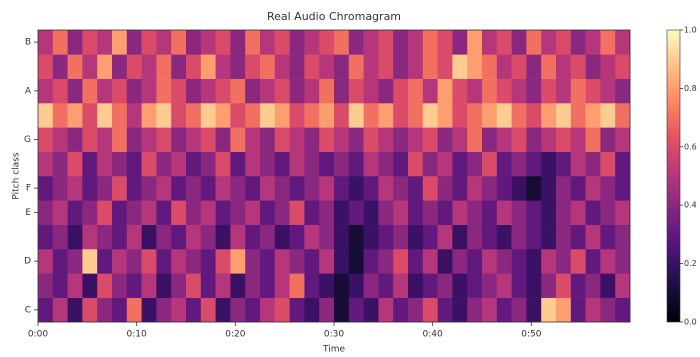  What do you see at coordinates (38, 335) in the screenshot?
I see `x-tick-label: 0:00` at bounding box center [38, 335].